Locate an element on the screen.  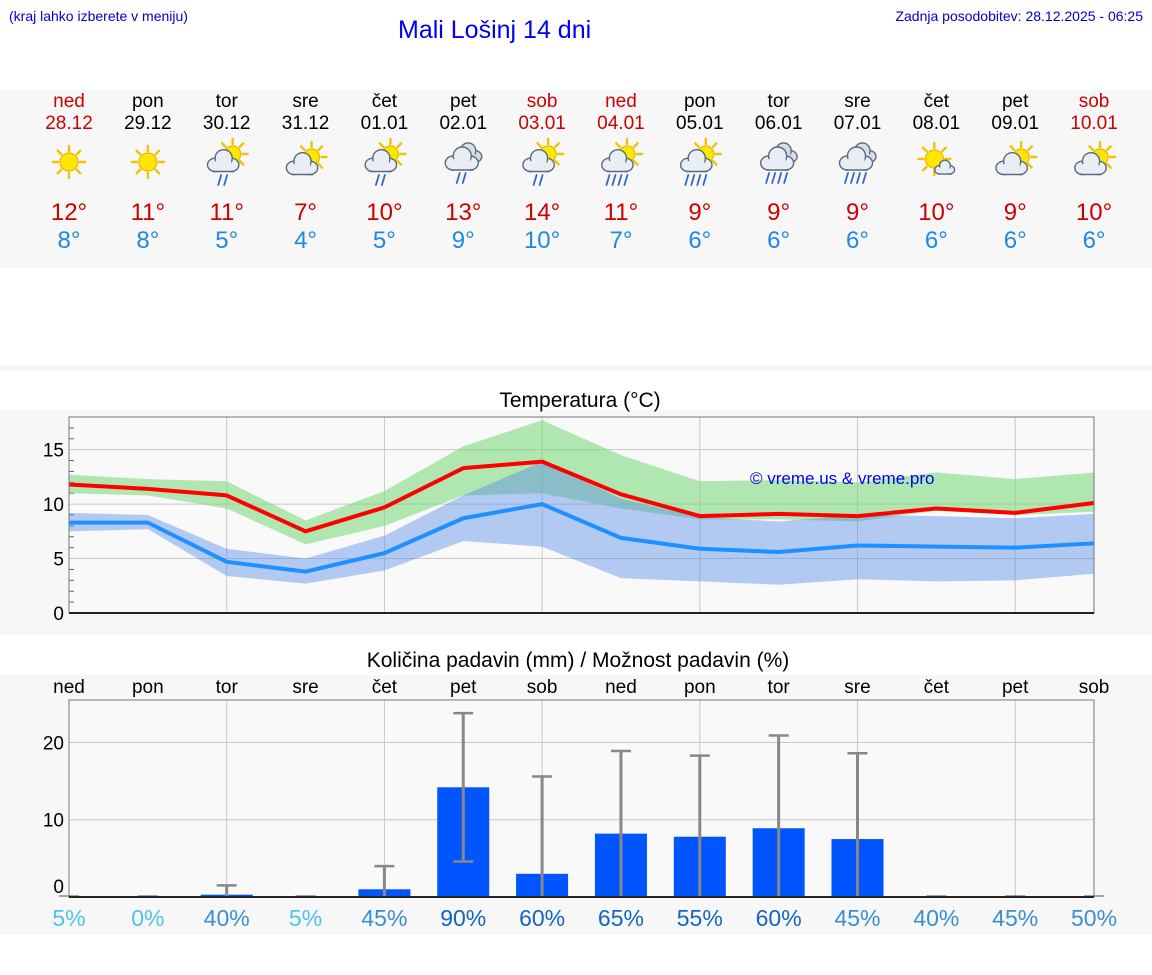
day-of-week-label: pon is located at coordinates (148, 101).